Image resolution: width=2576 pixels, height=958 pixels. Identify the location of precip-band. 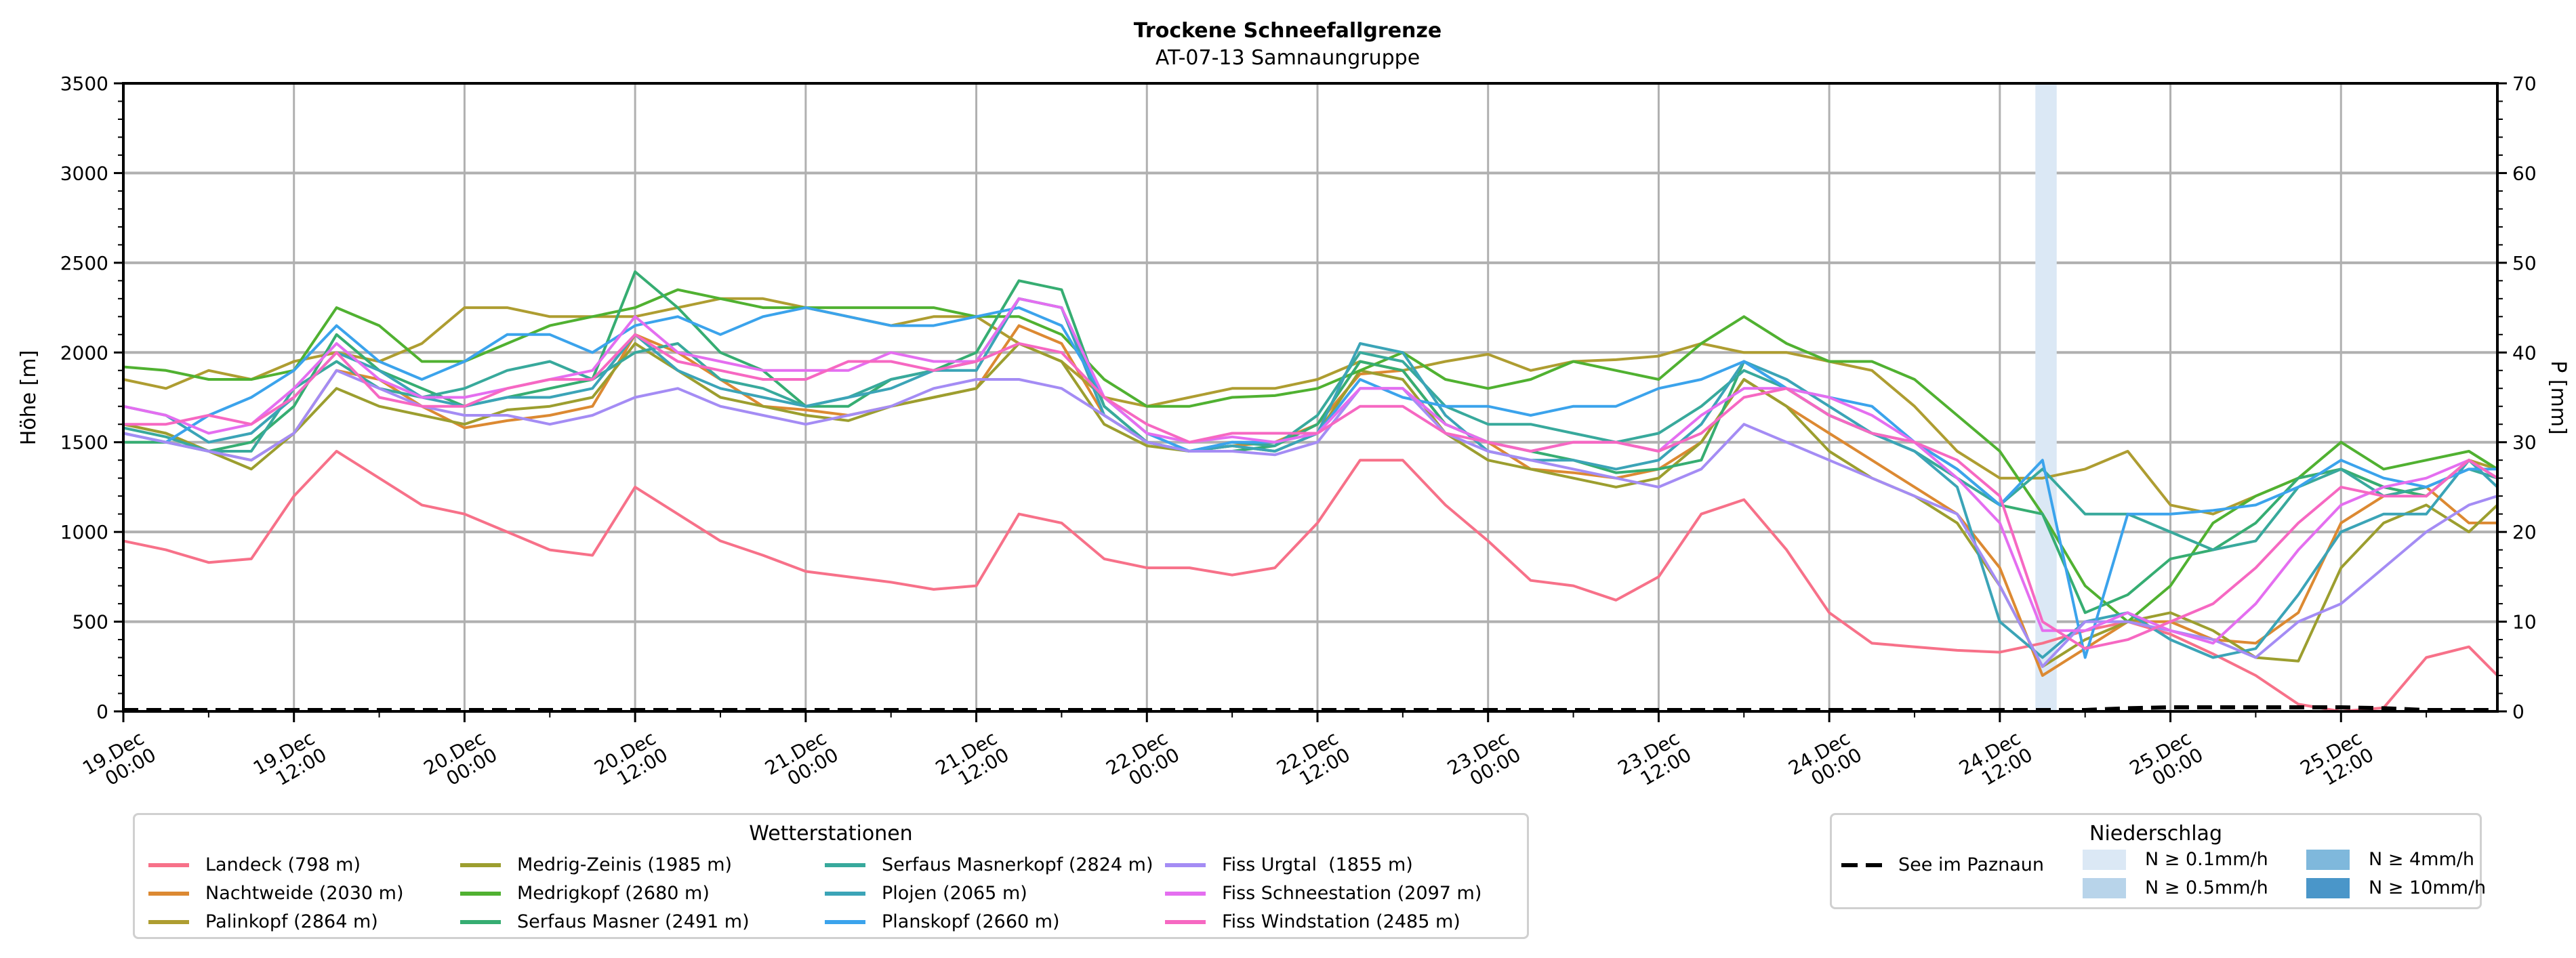
(2046, 397).